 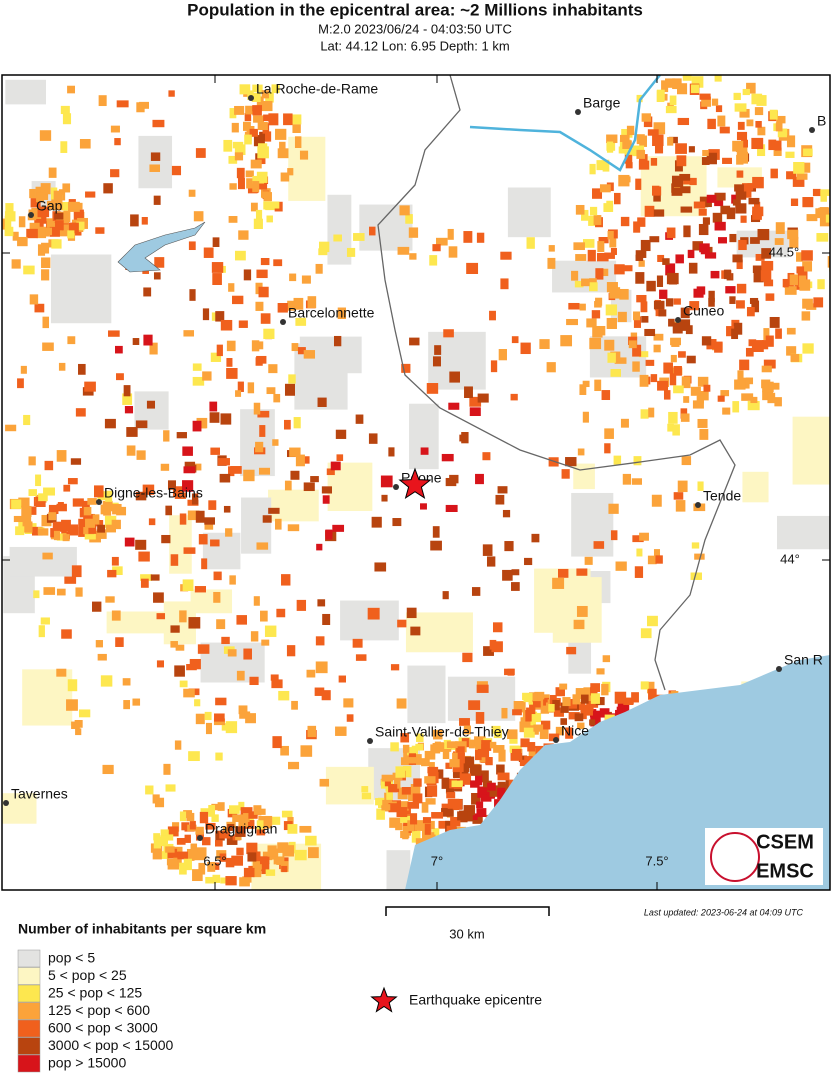 What do you see at coordinates (331, 313) in the screenshot?
I see `city-label: Barcelonnette` at bounding box center [331, 313].